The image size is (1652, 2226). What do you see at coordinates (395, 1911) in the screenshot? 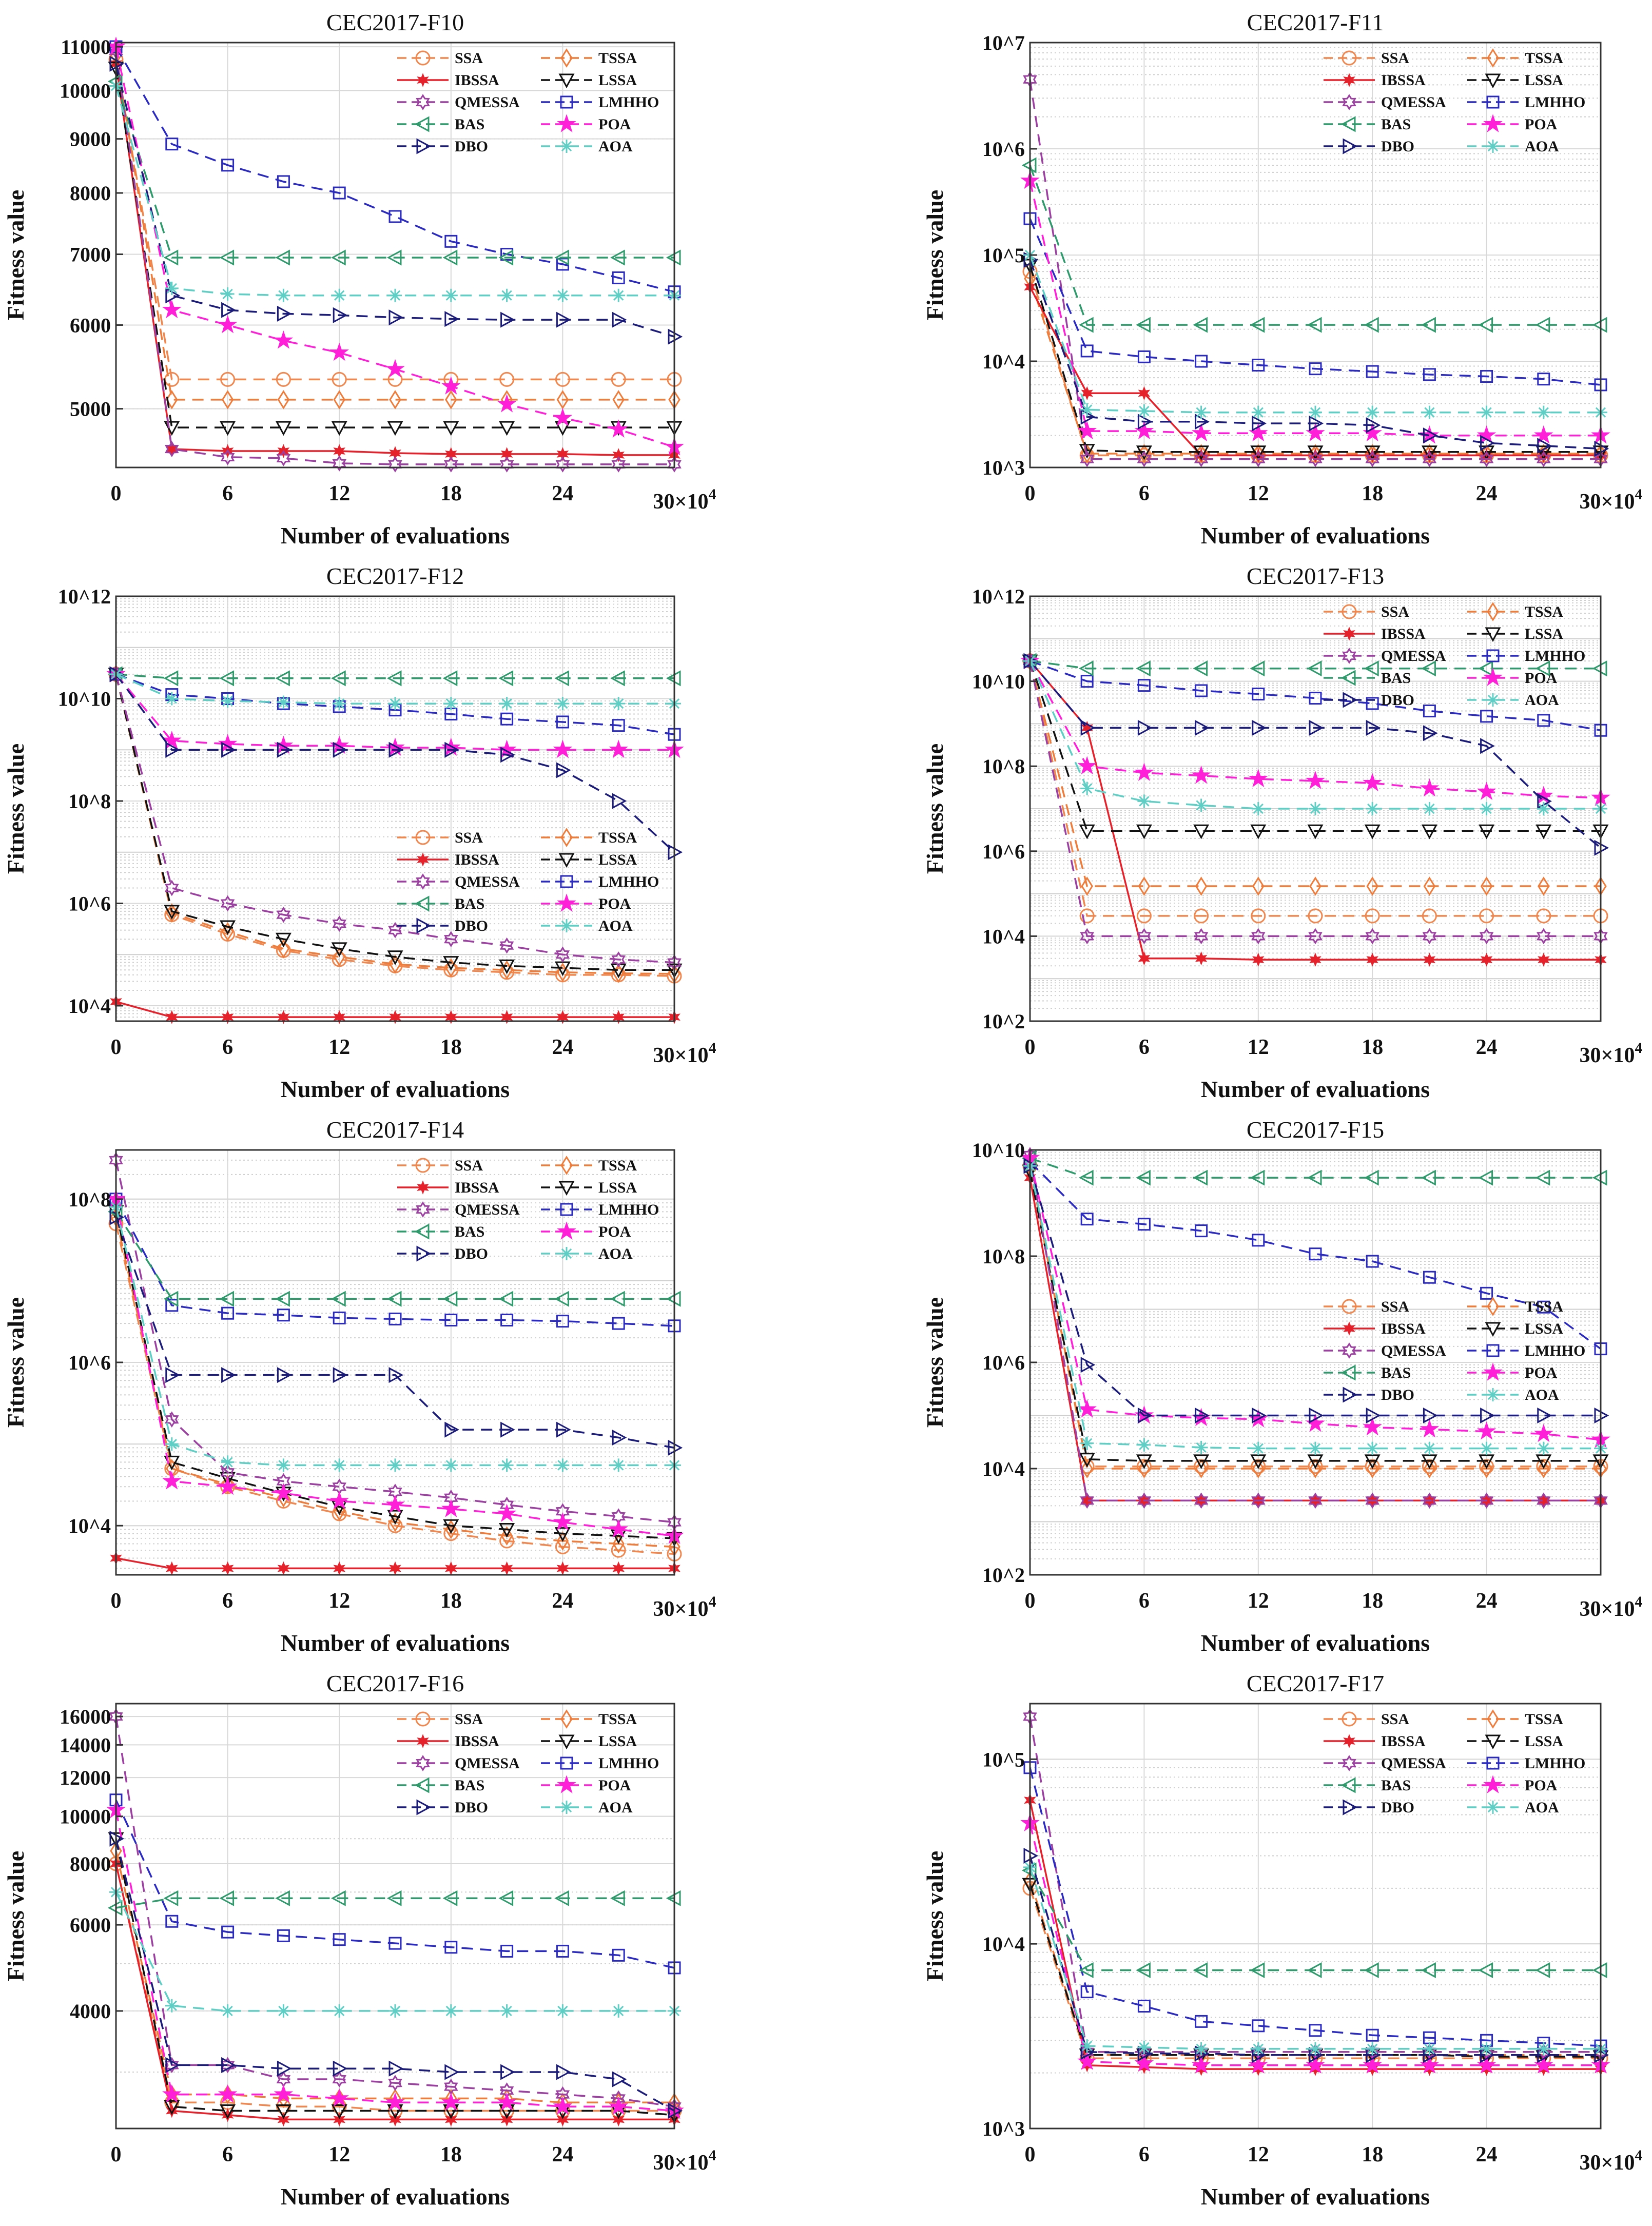
I see `series-qmessa` at bounding box center [395, 1911].